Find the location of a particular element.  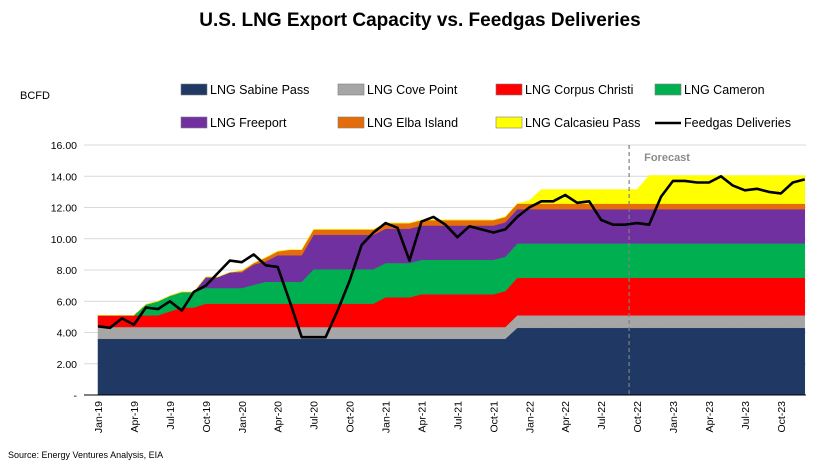

x-tick-label: Oct-20 is located at coordinates (351, 417).